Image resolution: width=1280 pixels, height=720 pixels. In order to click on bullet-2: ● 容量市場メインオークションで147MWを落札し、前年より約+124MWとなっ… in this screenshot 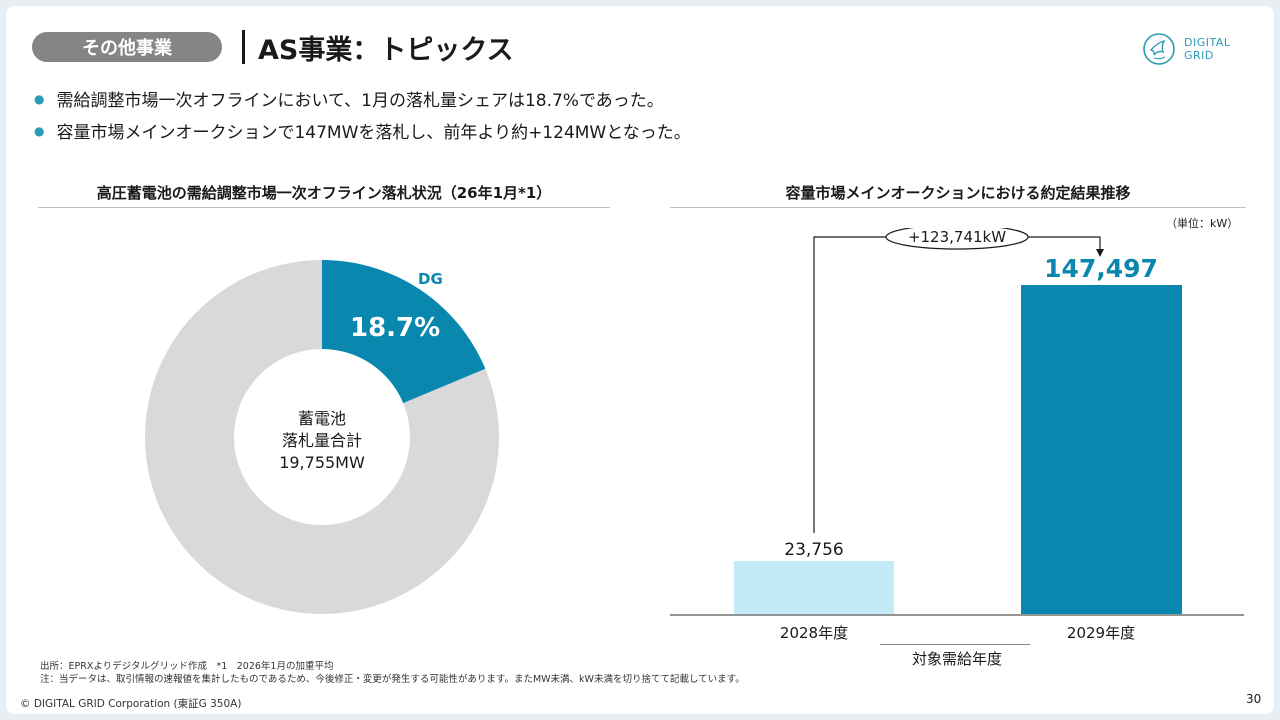, I will do `click(362, 130)`.